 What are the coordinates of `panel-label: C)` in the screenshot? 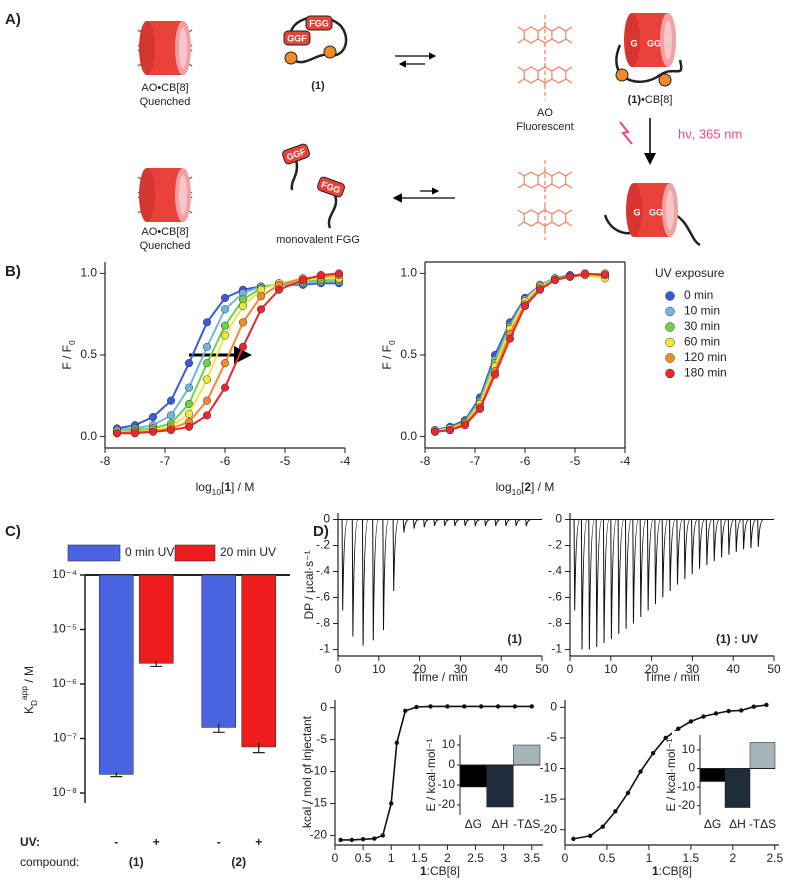 It's located at (13, 531).